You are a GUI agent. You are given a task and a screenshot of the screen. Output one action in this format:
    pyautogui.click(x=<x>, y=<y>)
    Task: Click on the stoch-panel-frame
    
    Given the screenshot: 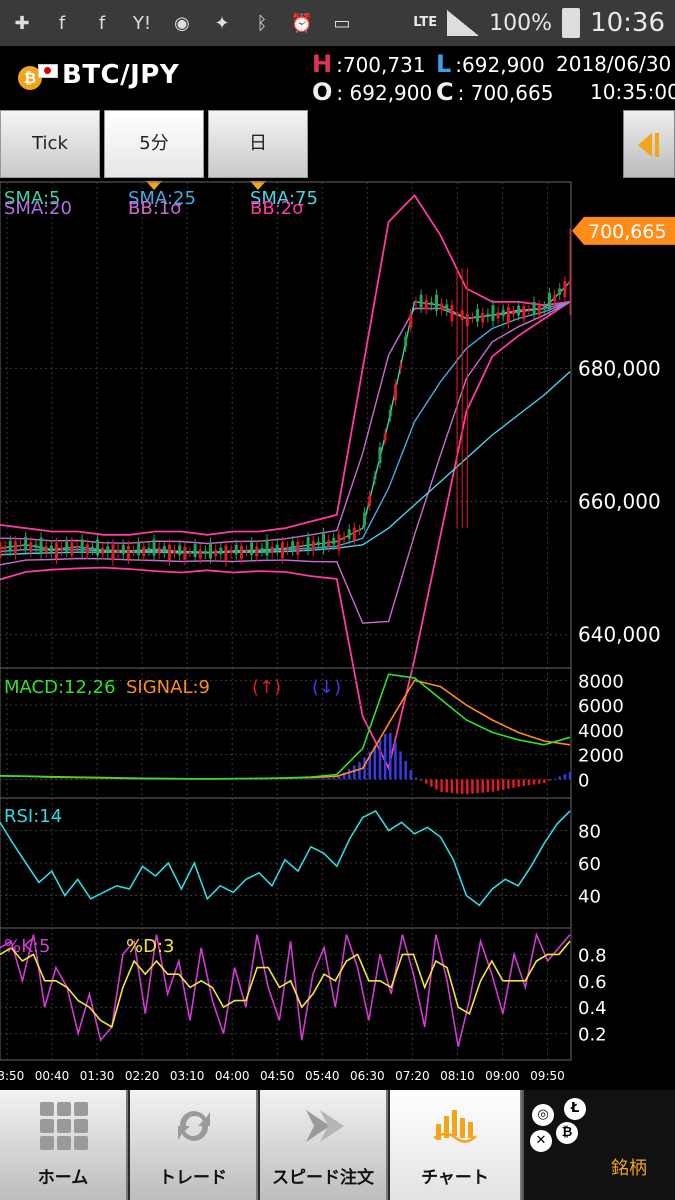 What is the action you would take?
    pyautogui.click(x=286, y=994)
    